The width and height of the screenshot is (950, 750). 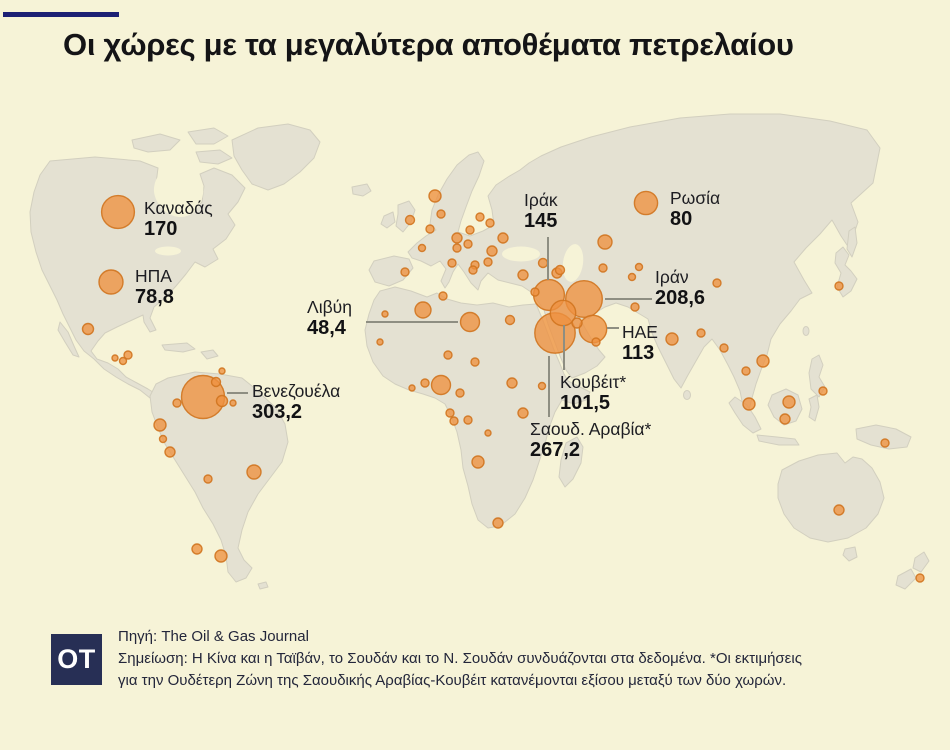 I want to click on landmass-new-guinea, so click(x=883, y=437).